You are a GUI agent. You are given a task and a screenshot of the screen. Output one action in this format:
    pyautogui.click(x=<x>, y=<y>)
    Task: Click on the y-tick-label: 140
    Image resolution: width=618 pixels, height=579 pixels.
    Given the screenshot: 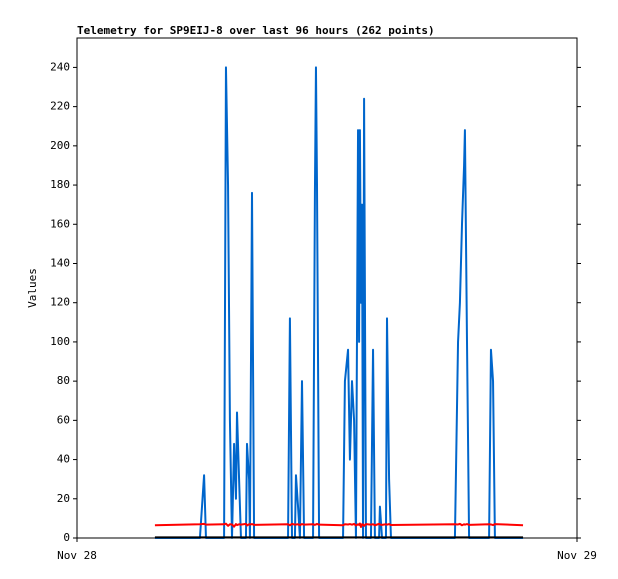 What is the action you would take?
    pyautogui.click(x=60, y=262)
    